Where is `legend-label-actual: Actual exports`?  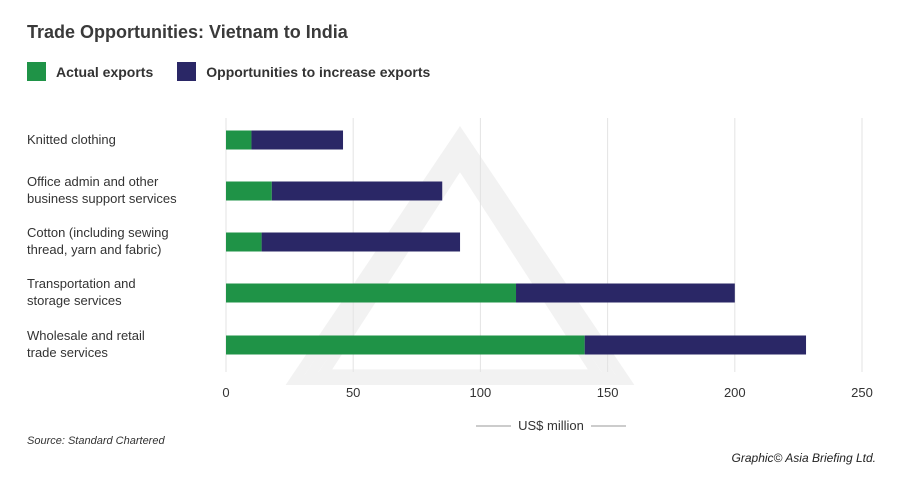 legend-label-actual: Actual exports is located at coordinates (105, 71).